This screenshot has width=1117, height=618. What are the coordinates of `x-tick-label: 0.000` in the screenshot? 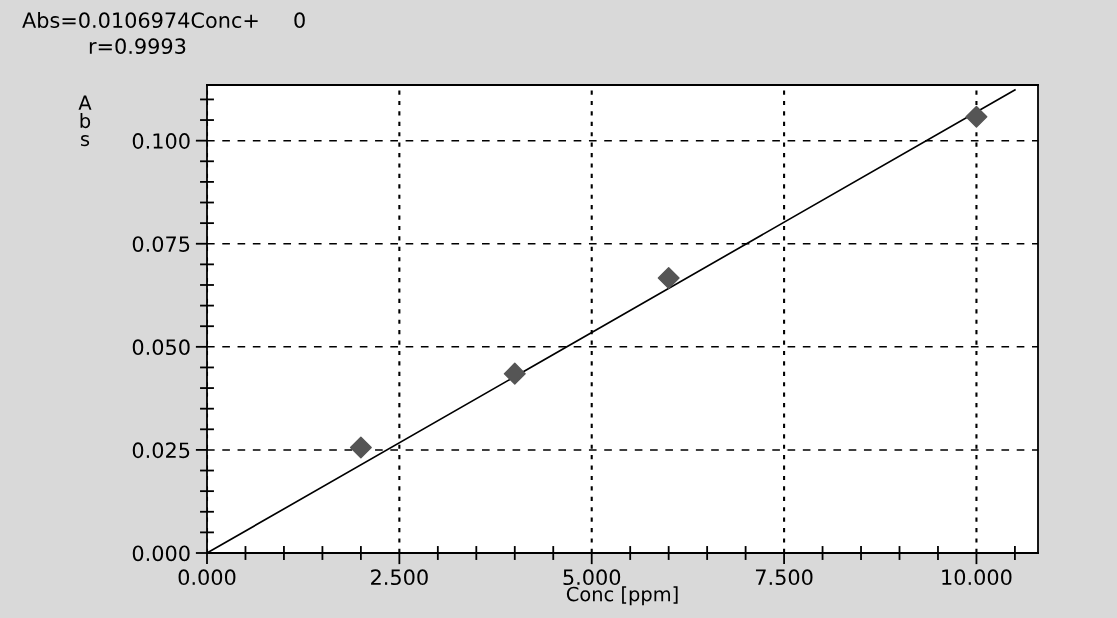 It's located at (207, 577).